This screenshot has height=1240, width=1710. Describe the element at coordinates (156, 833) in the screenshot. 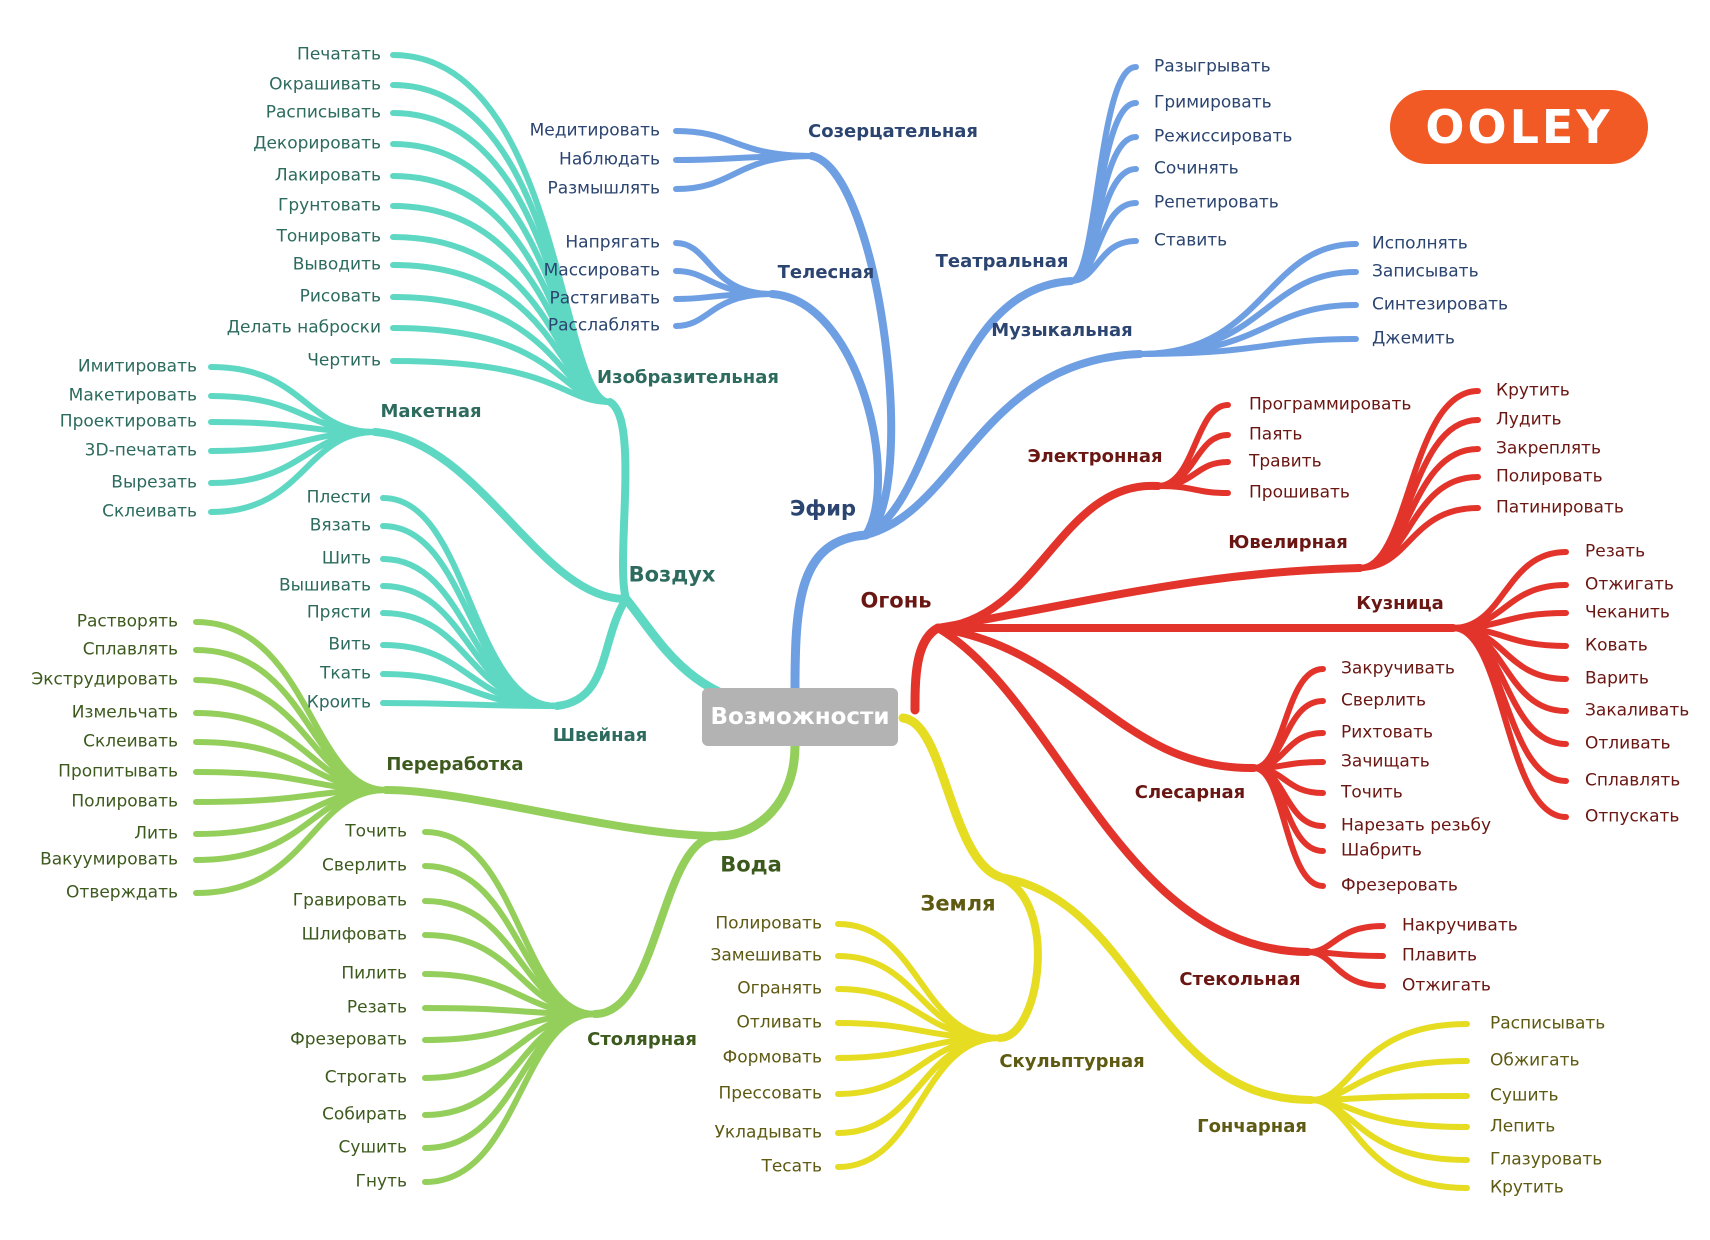

I see `leaf-label: Лить` at that location.